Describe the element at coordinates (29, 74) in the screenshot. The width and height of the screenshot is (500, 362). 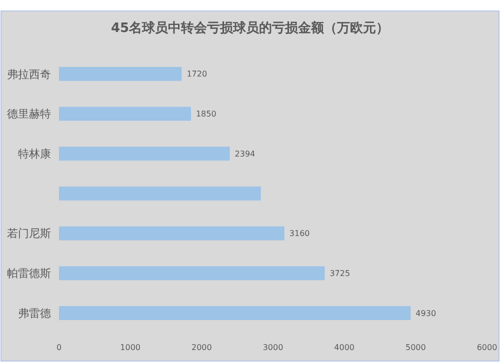
I see `y-tick-label: 弗拉西奇` at that location.